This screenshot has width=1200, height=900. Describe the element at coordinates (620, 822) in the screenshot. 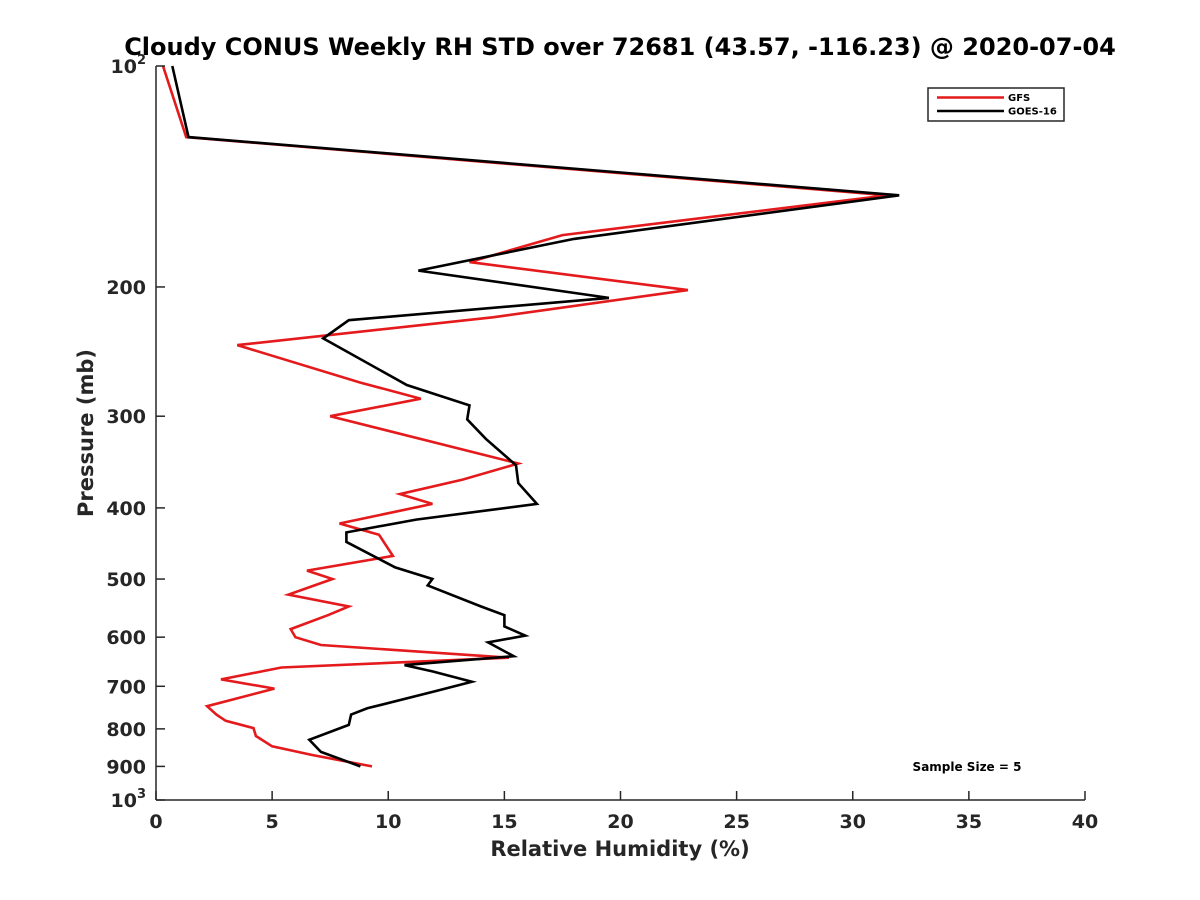

I see `x-tick-label: 20` at that location.